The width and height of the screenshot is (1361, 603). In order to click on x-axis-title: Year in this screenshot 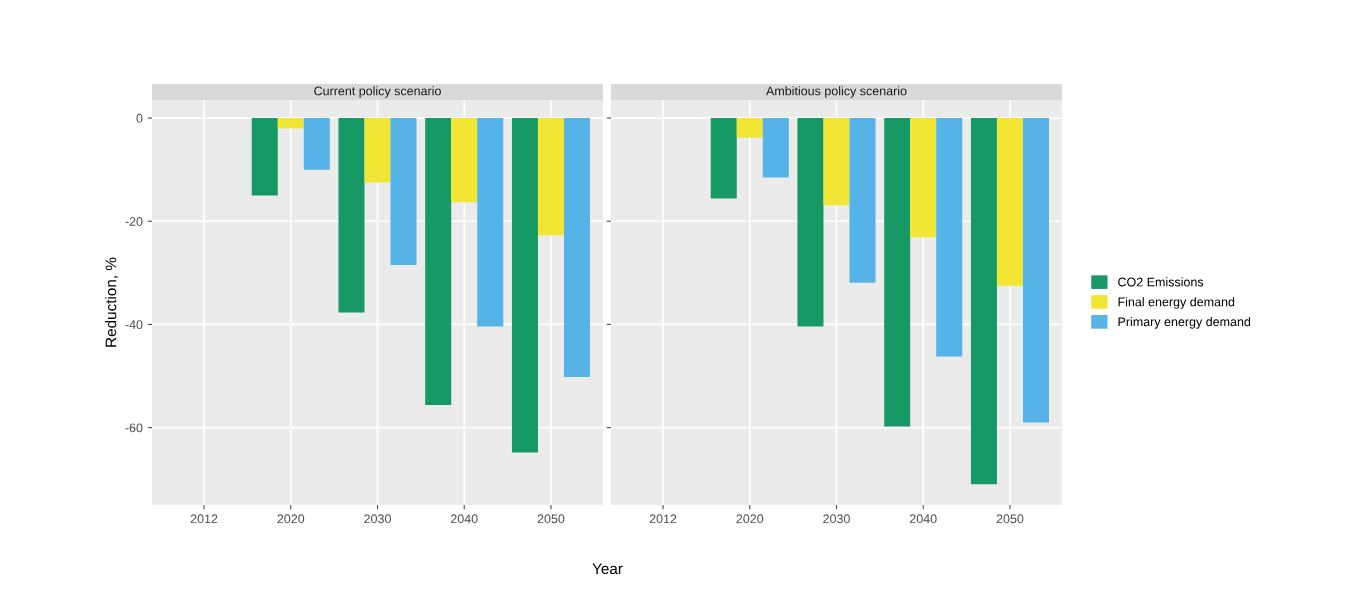, I will do `click(607, 569)`.